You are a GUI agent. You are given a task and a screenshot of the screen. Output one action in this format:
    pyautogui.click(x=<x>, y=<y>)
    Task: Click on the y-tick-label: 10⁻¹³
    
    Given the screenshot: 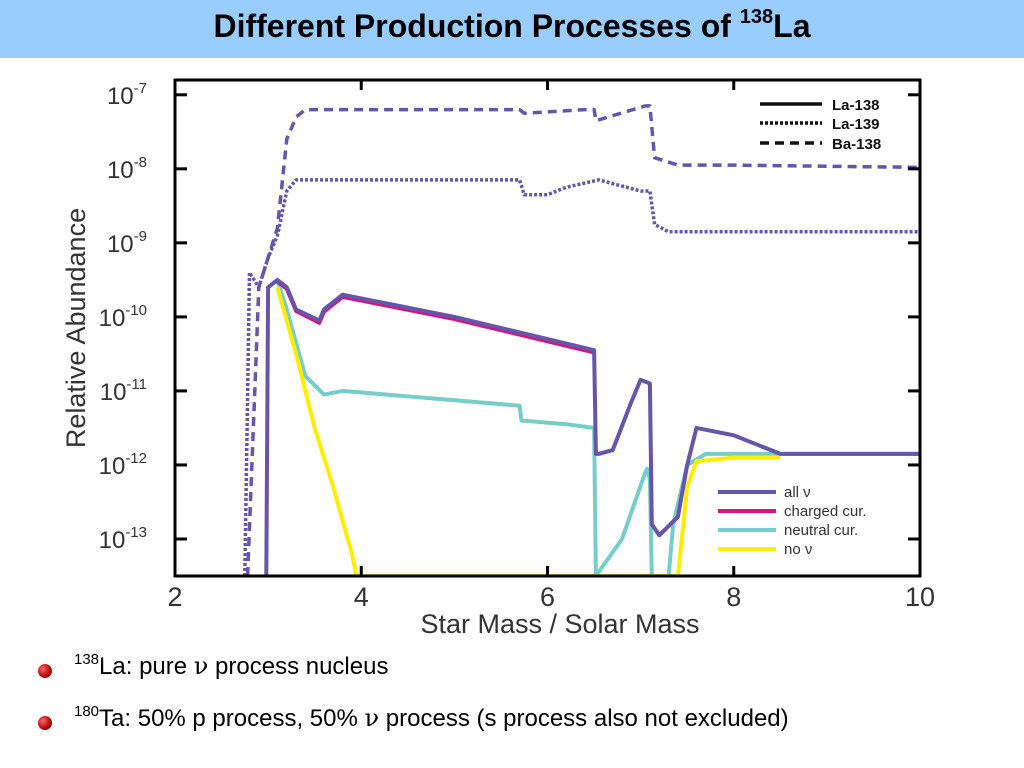 What is the action you would take?
    pyautogui.click(x=123, y=539)
    